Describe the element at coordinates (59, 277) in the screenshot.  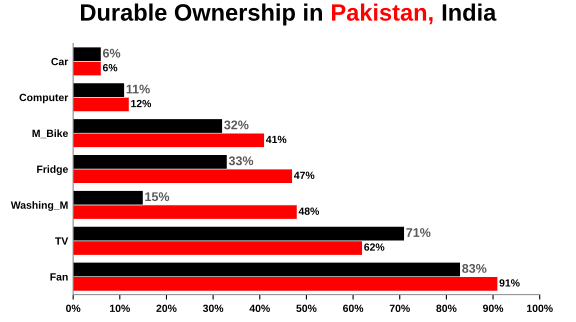
I see `y-tick-label: Fan` at that location.